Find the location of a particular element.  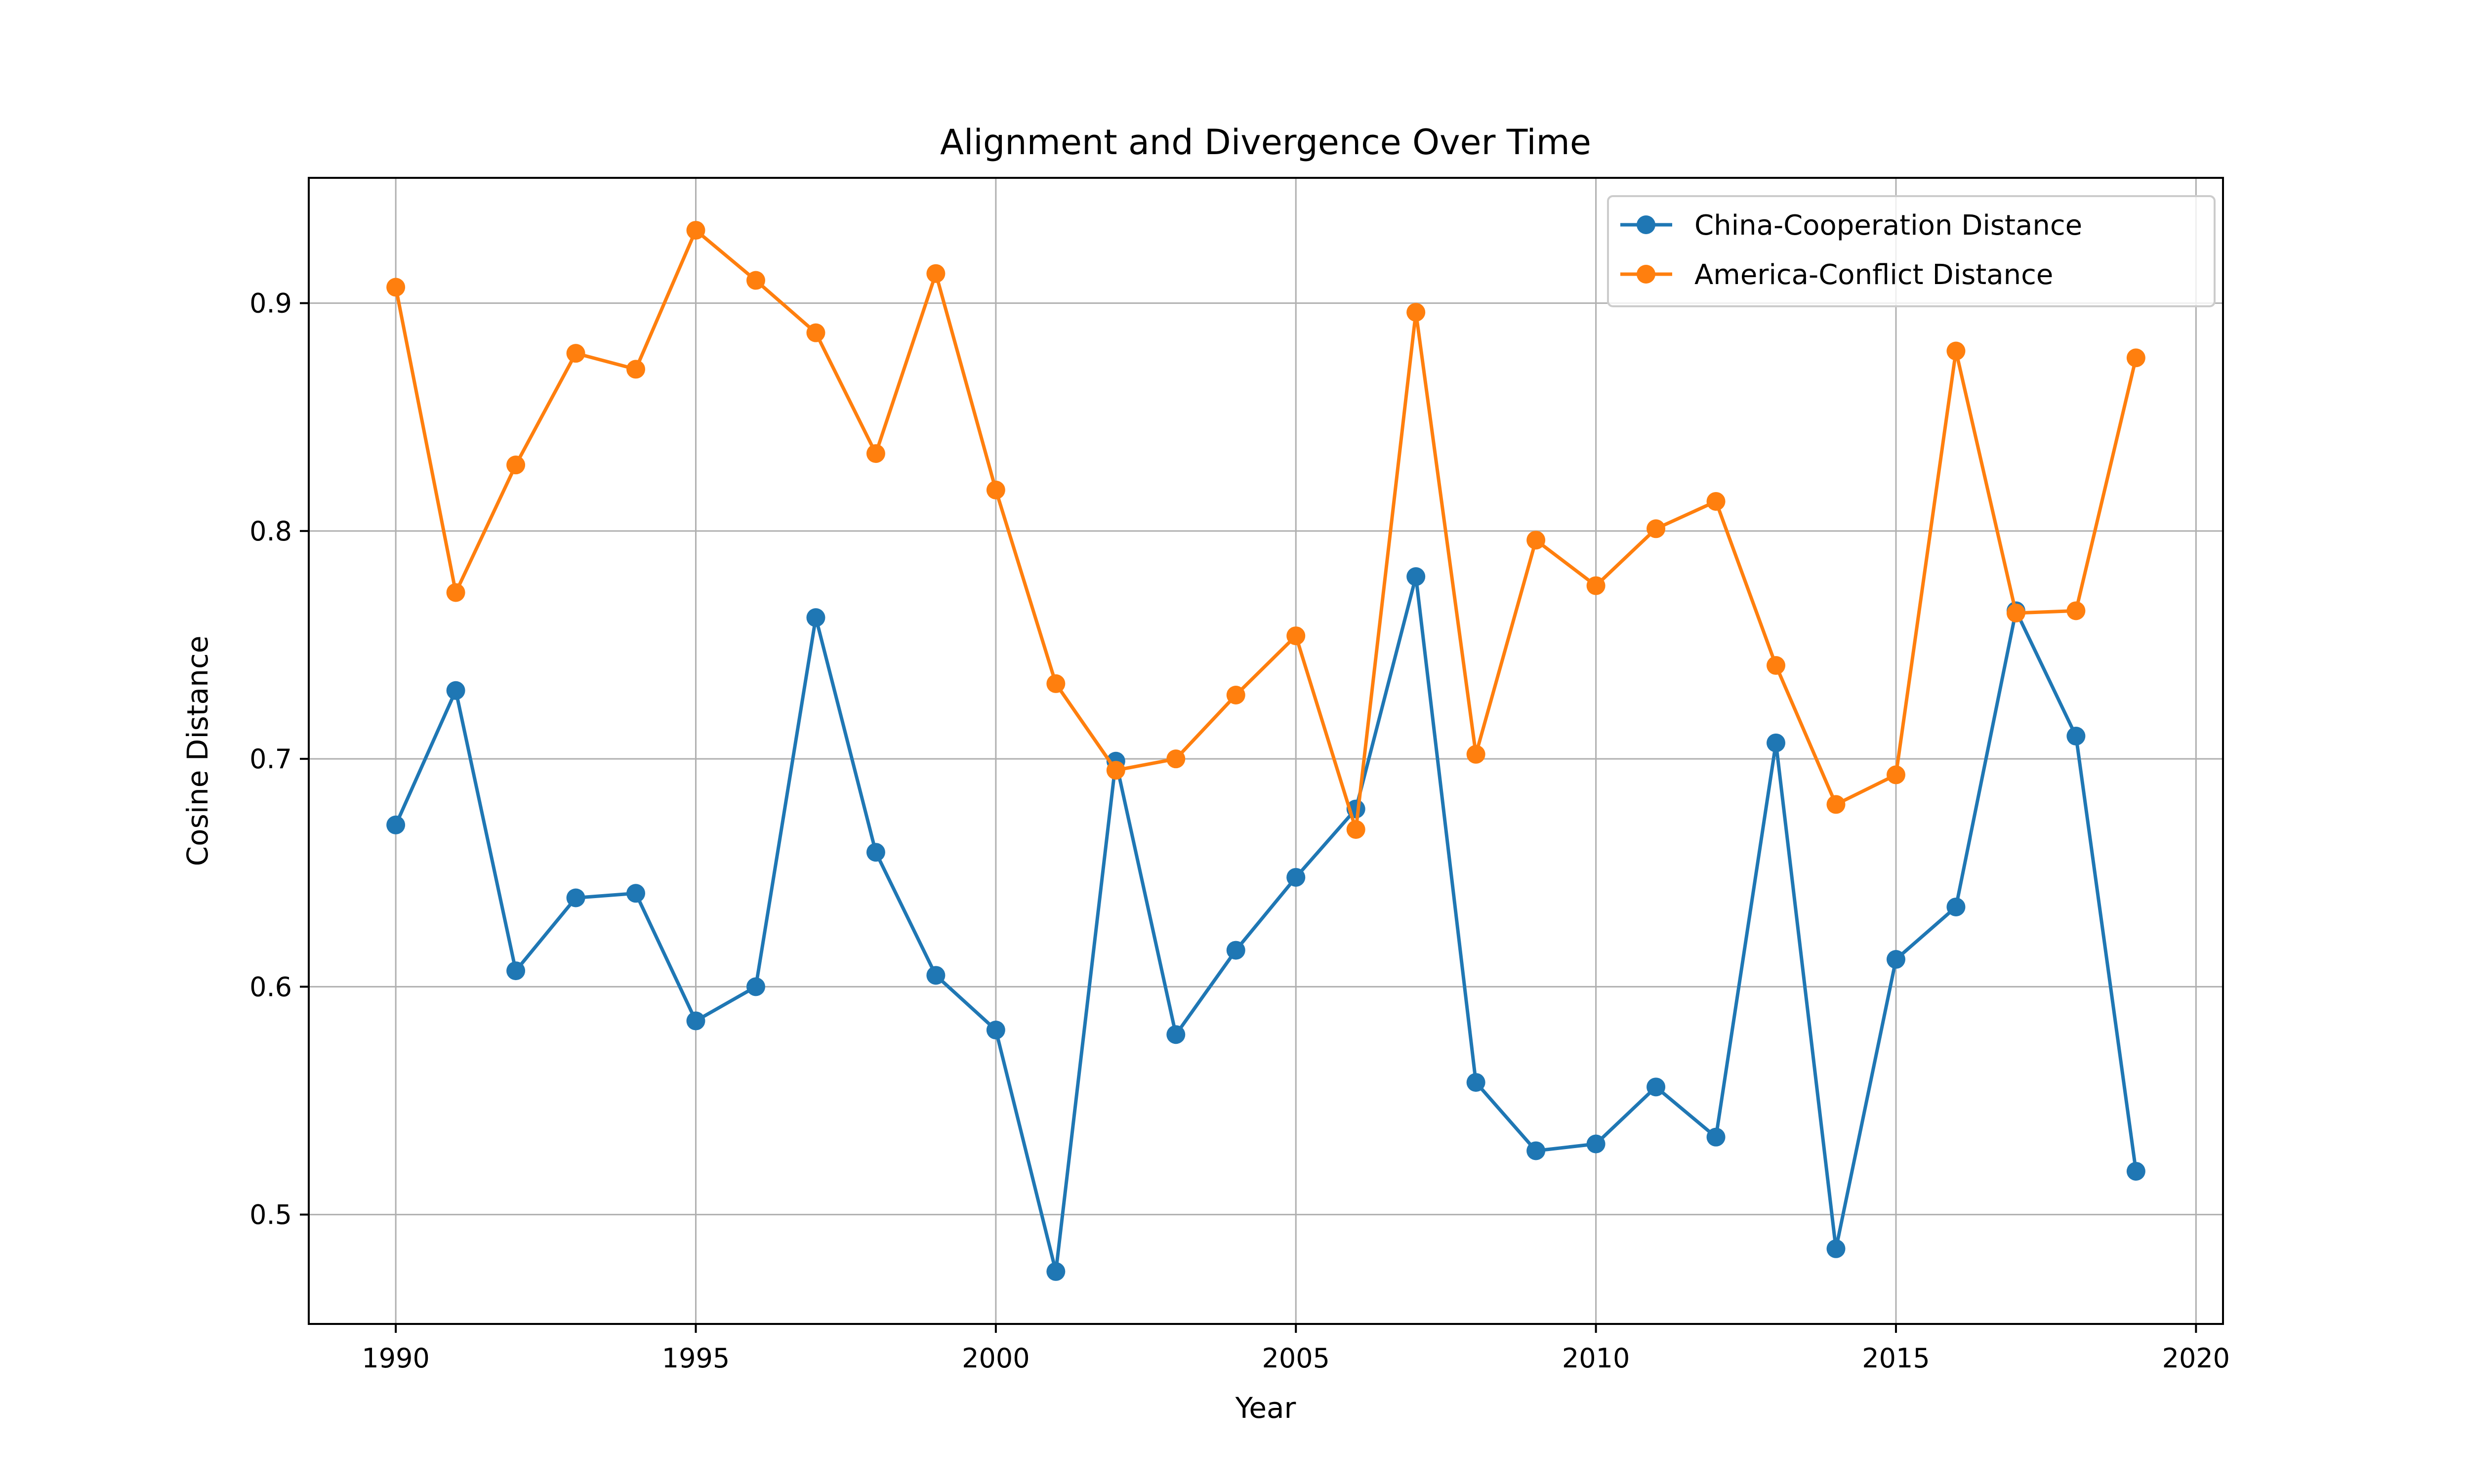

x-tick-label: 2010 is located at coordinates (1596, 1358).